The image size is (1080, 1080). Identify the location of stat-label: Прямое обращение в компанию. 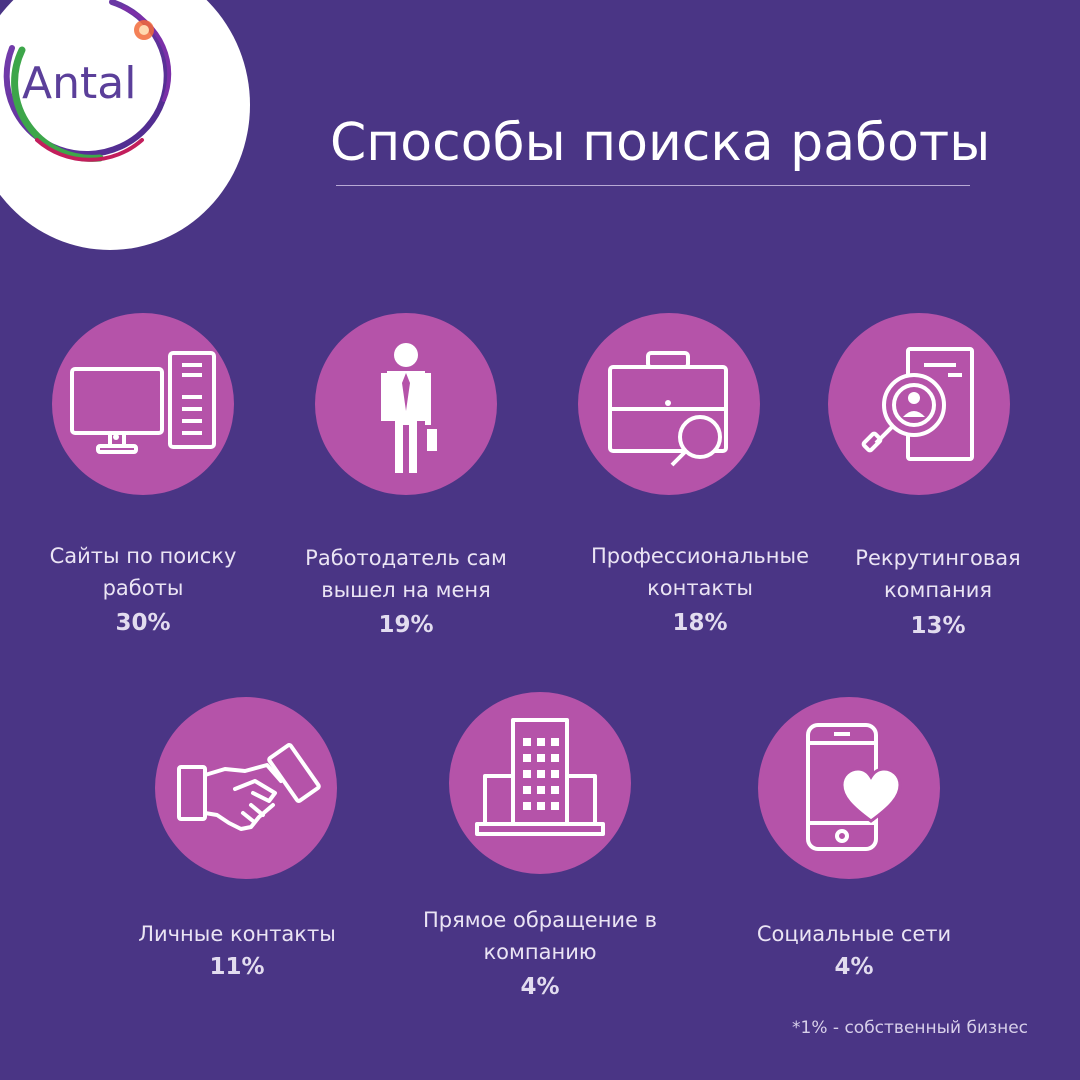
(540, 936).